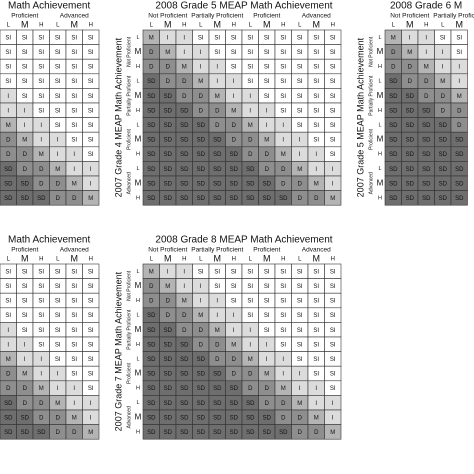  What do you see at coordinates (129, 51) in the screenshot?
I see `row-group-label: Not Proficient` at bounding box center [129, 51].